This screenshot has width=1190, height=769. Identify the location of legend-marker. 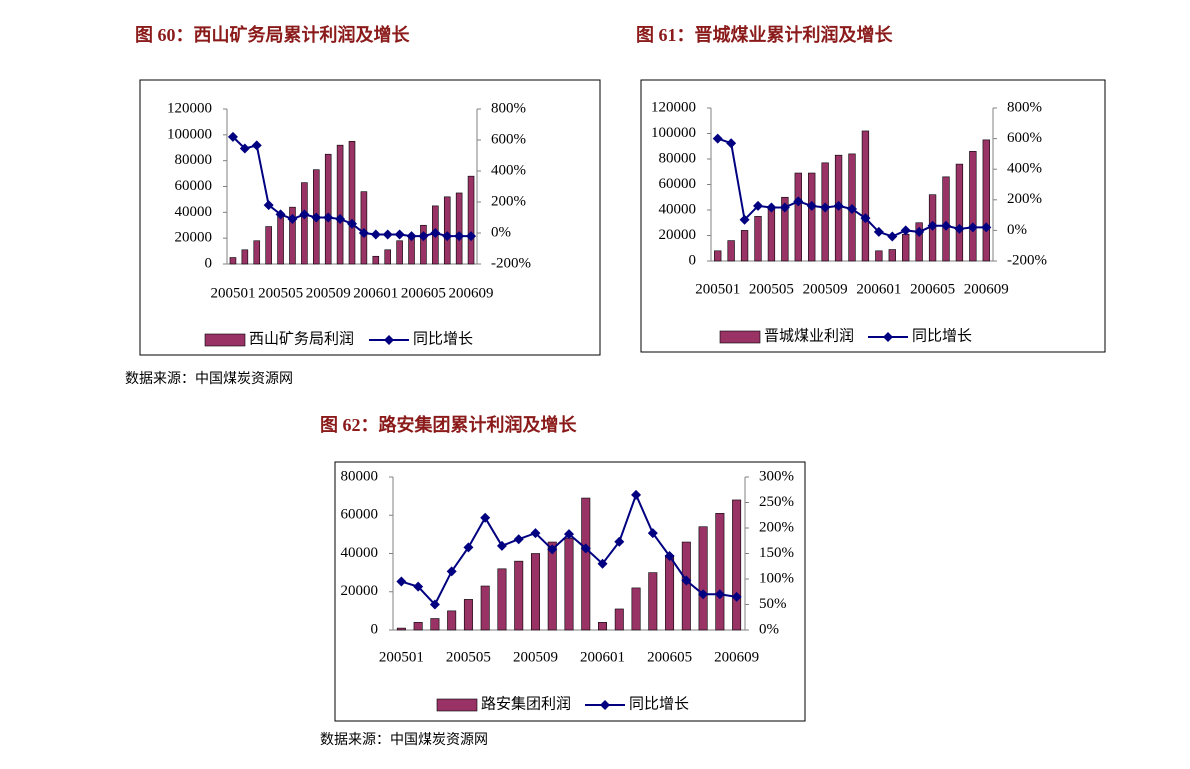
(605, 705).